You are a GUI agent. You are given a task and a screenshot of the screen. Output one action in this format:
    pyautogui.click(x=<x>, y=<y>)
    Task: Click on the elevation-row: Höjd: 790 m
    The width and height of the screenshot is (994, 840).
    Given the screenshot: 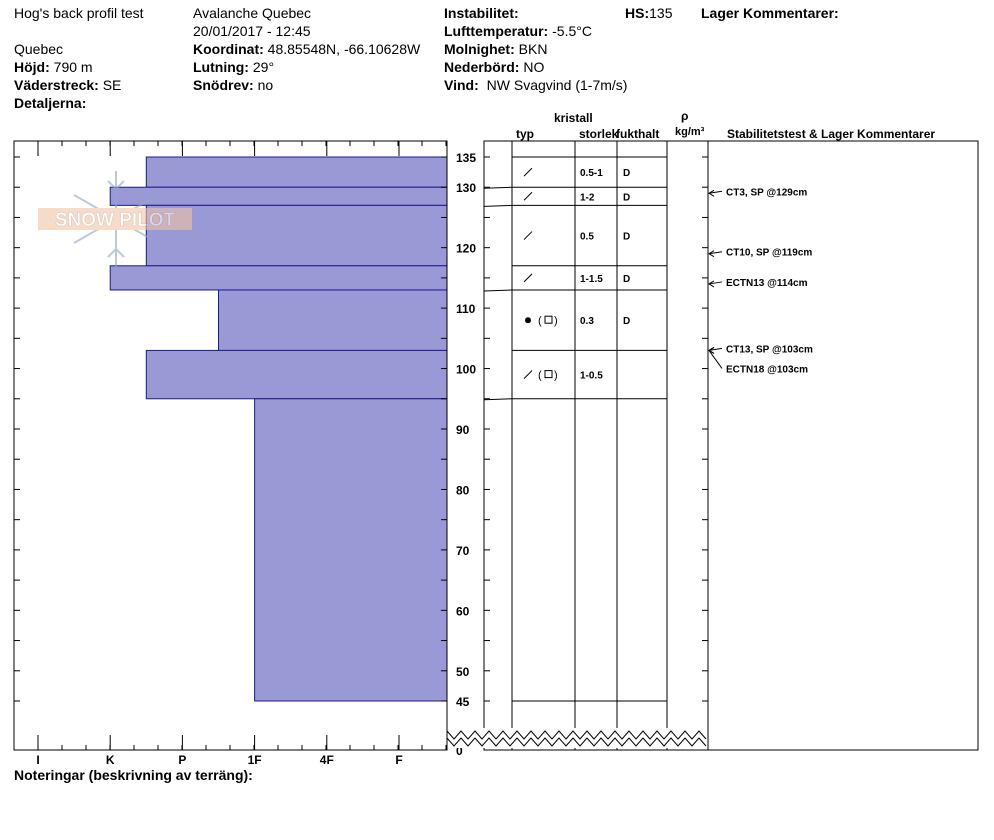 What is the action you would take?
    pyautogui.click(x=53, y=67)
    